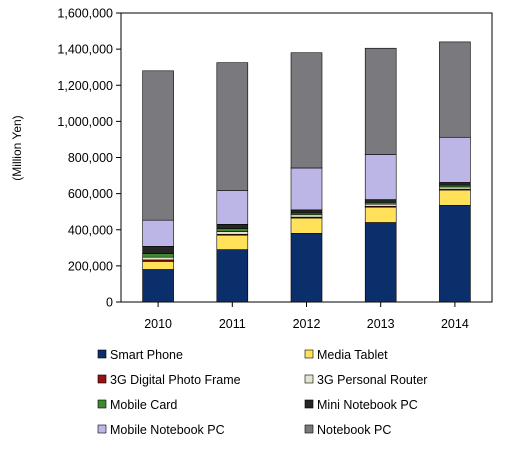  What do you see at coordinates (381, 324) in the screenshot?
I see `x-tick-label: 2013` at bounding box center [381, 324].